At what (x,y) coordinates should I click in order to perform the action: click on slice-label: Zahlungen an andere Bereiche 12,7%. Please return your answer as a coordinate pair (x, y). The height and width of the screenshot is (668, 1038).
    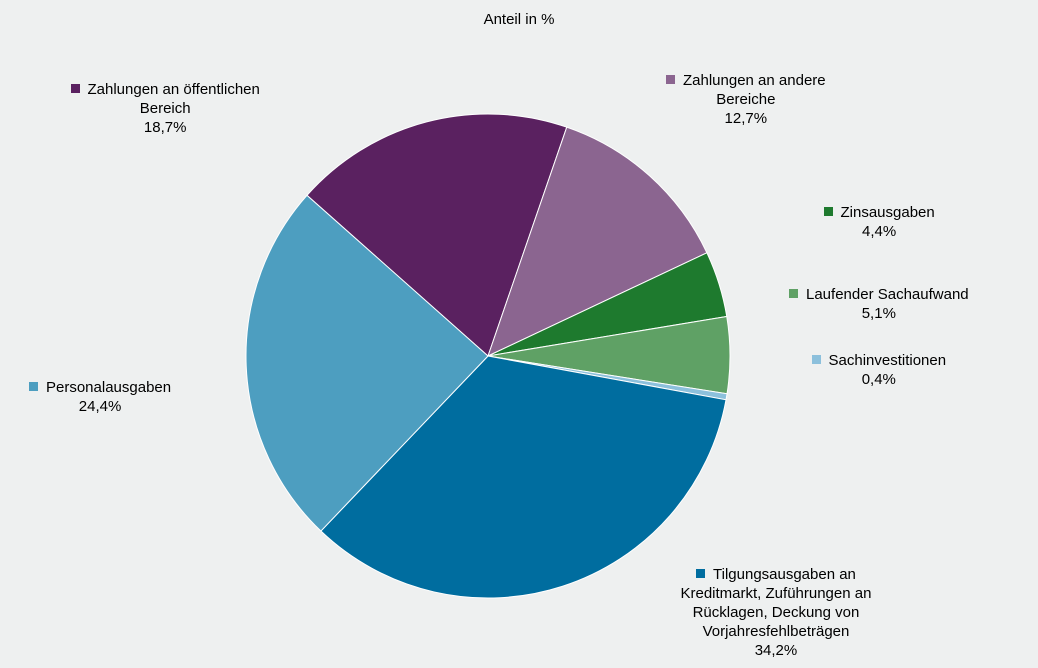
    Looking at the image, I should click on (746, 99).